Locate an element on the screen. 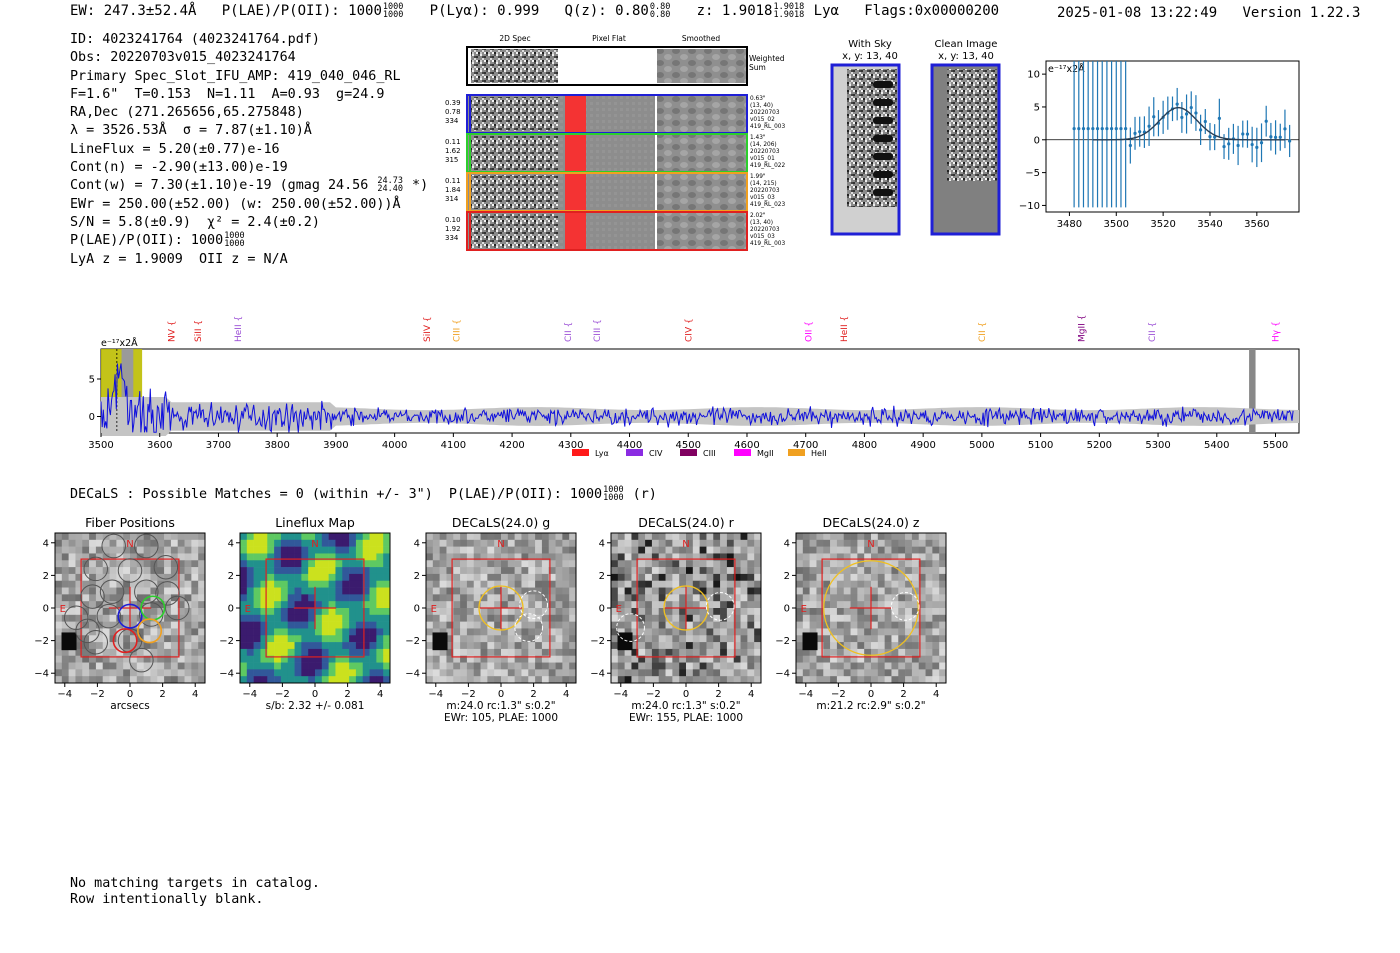 The width and height of the screenshot is (1400, 953). full-xtick: 4800 is located at coordinates (864, 445).